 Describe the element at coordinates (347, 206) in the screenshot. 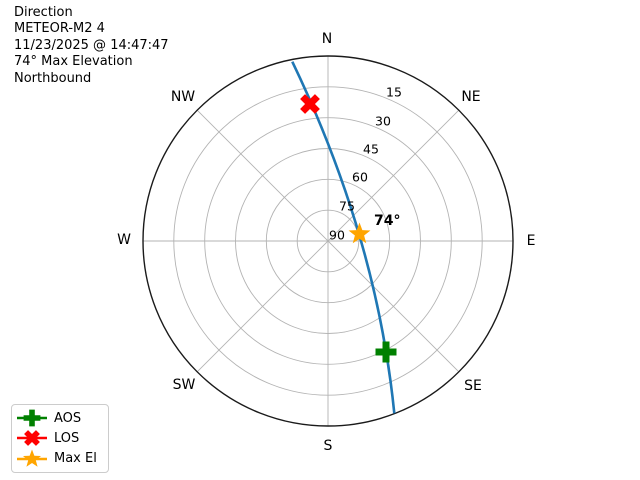

I see `tick-label-75: 75` at that location.